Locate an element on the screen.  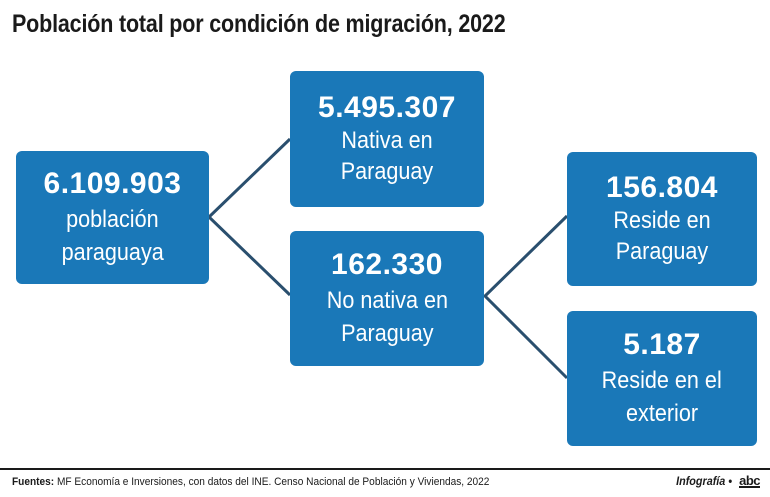
node-total-label-1: población is located at coordinates (112, 219).